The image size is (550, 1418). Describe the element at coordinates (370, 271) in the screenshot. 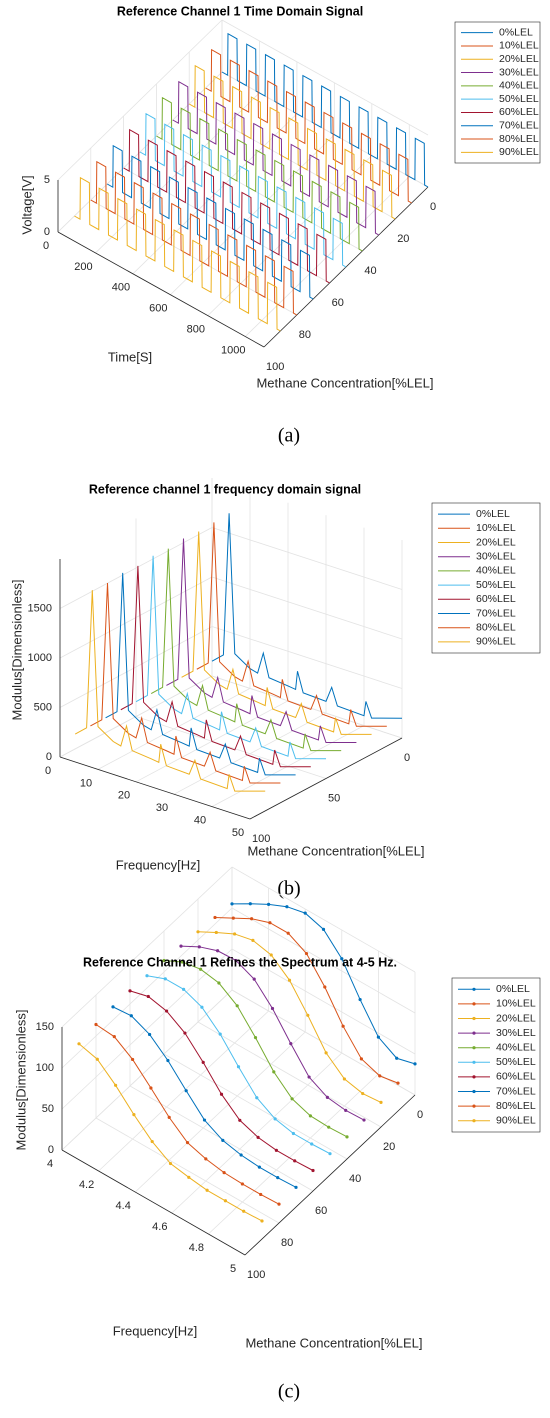

I see `y-tick-label: 40` at that location.